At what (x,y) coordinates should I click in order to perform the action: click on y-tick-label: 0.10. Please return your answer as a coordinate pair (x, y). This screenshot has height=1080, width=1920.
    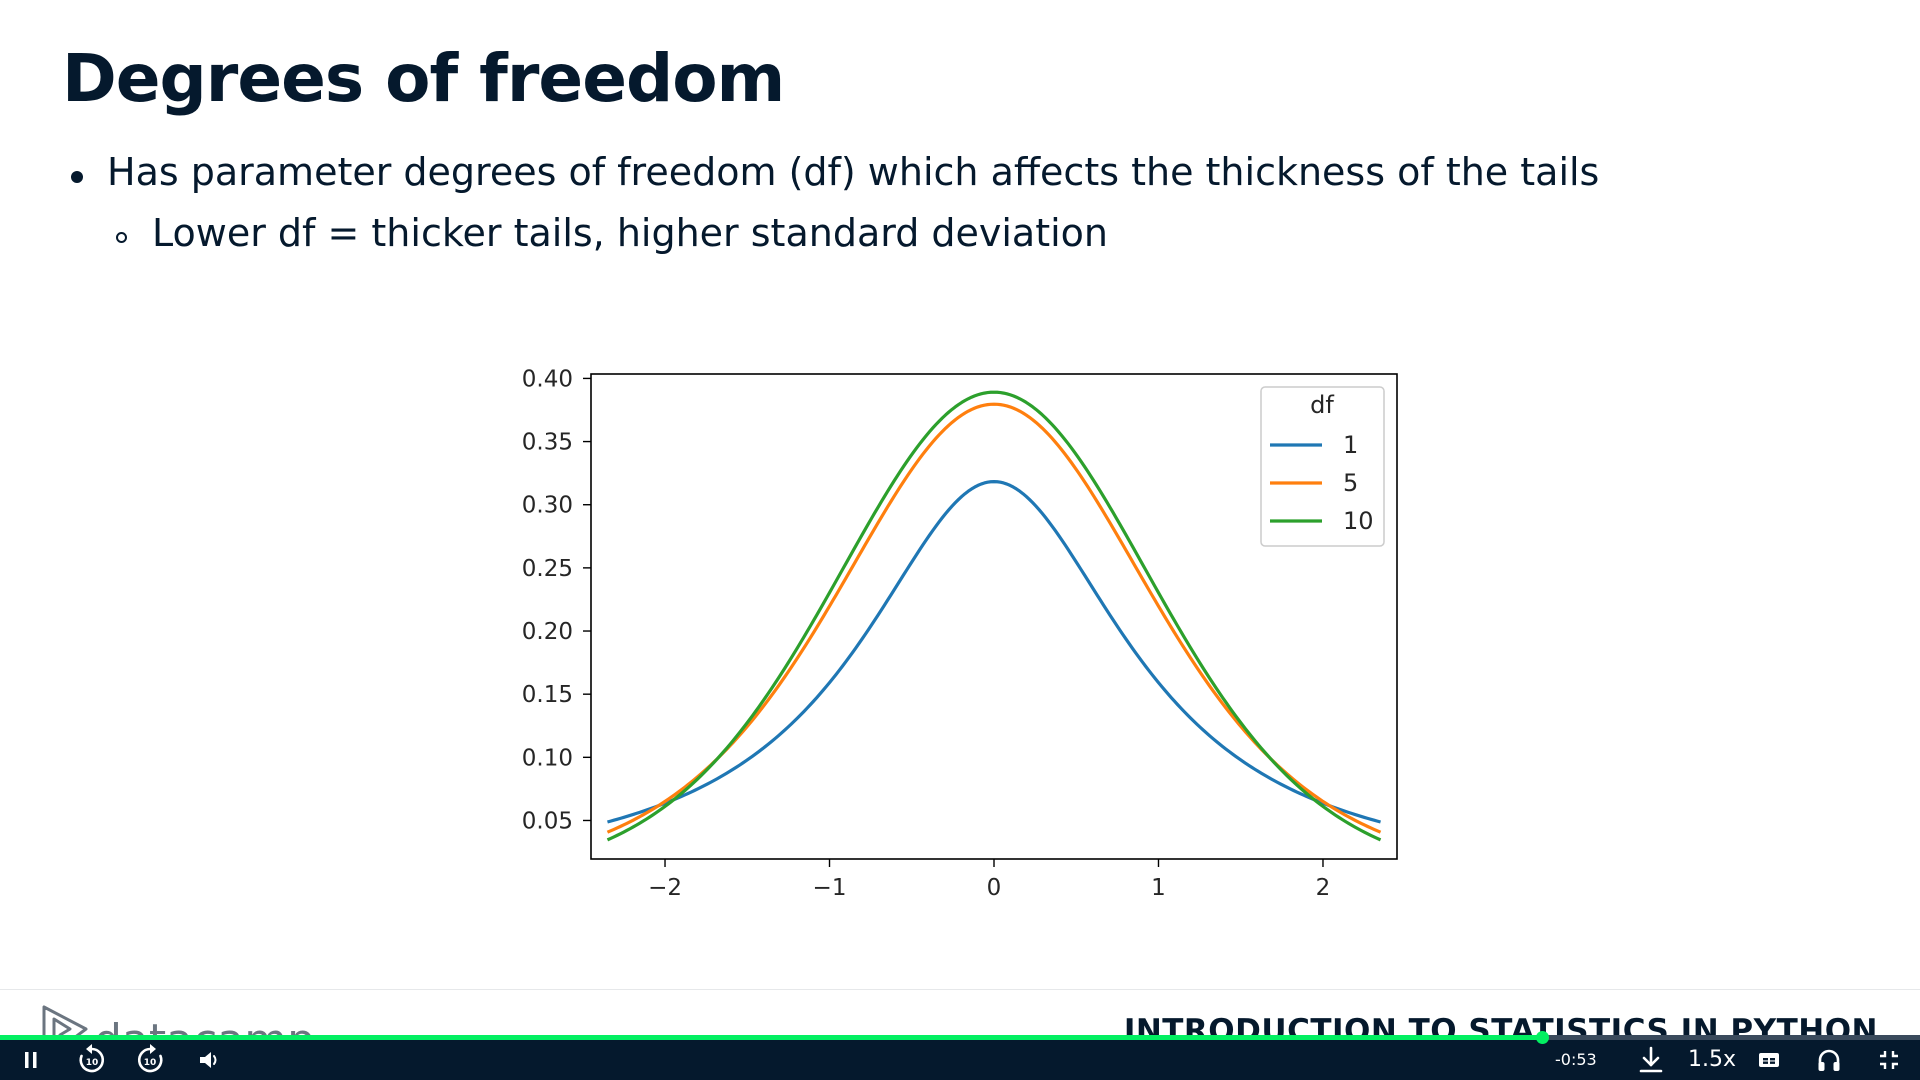
    Looking at the image, I should click on (547, 758).